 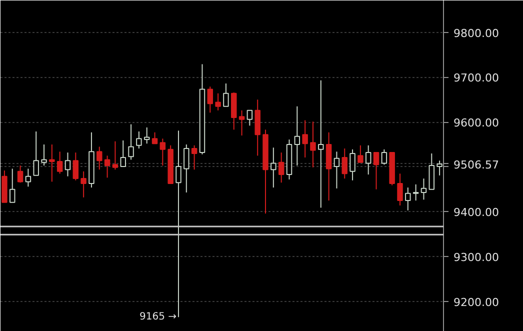 What do you see at coordinates (476, 302) in the screenshot?
I see `y-tick-label: 9200.00` at bounding box center [476, 302].